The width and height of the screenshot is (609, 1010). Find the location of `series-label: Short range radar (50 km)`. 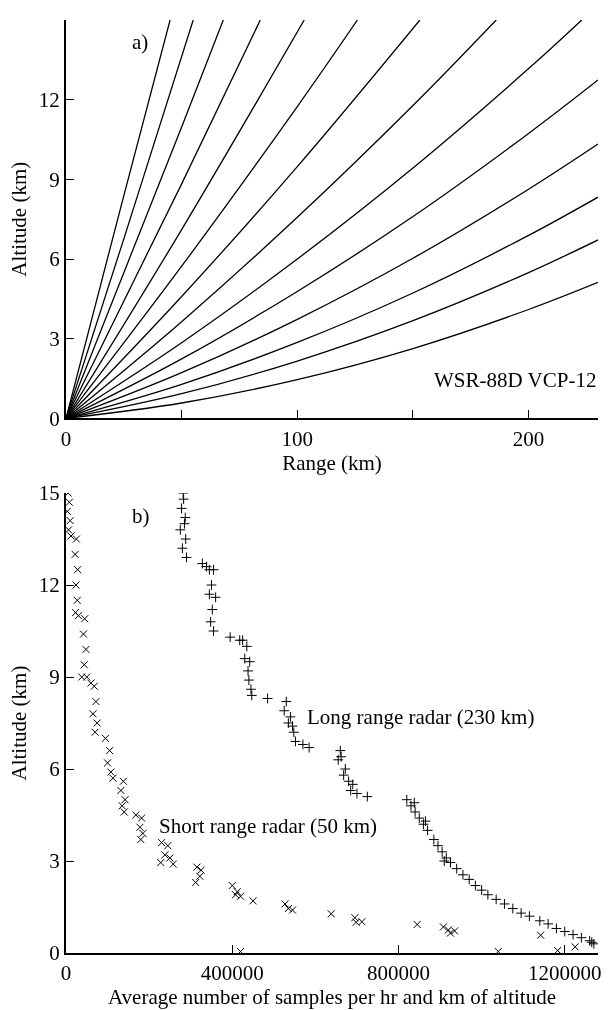

series-label: Short range radar (50 km) is located at coordinates (268, 826).